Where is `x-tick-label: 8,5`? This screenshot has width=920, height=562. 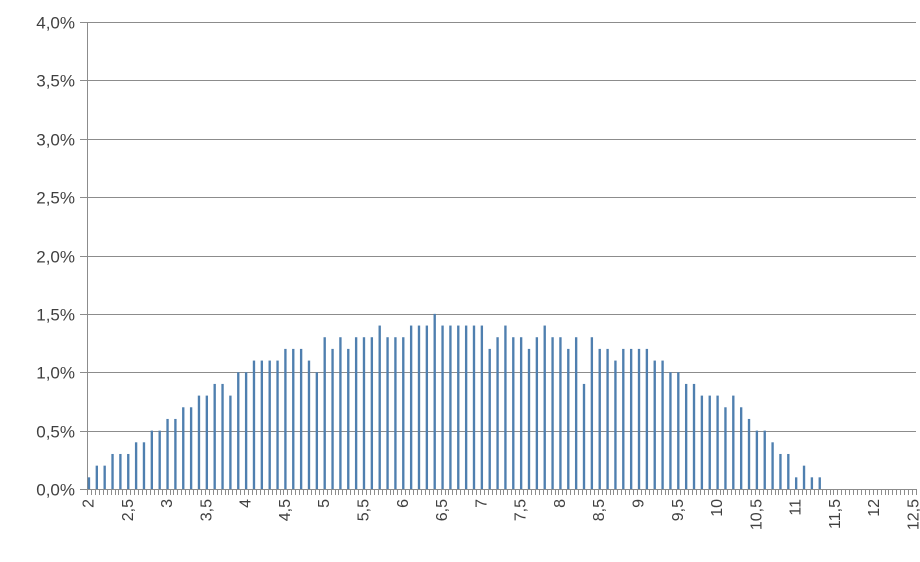
x-tick-label: 8,5 is located at coordinates (599, 510).